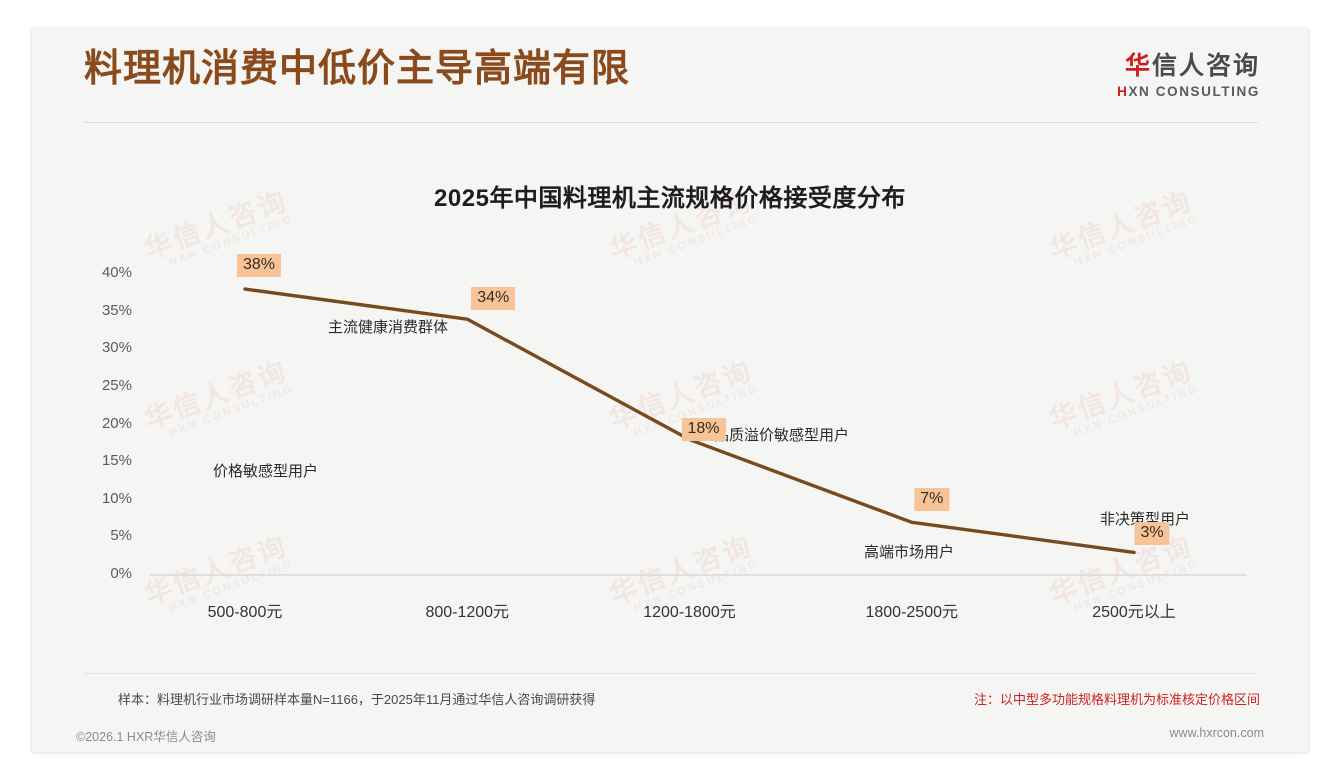 This screenshot has width=1340, height=780. What do you see at coordinates (703, 429) in the screenshot?
I see `data-value-label: 18%` at bounding box center [703, 429].